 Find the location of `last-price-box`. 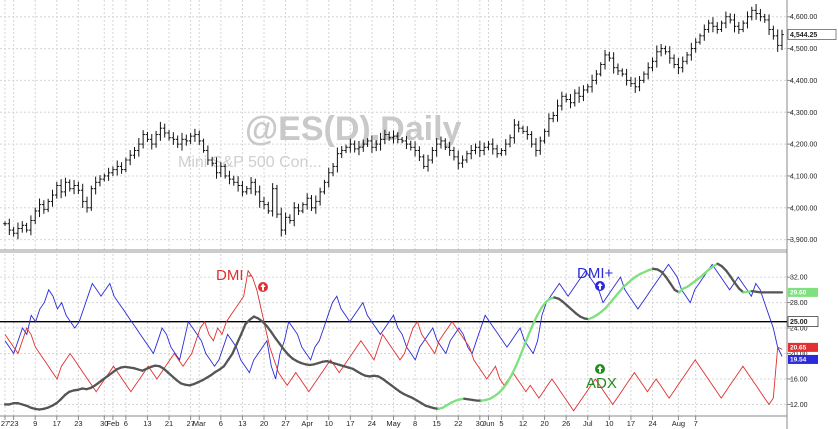

last-price-box is located at coordinates (812, 34).